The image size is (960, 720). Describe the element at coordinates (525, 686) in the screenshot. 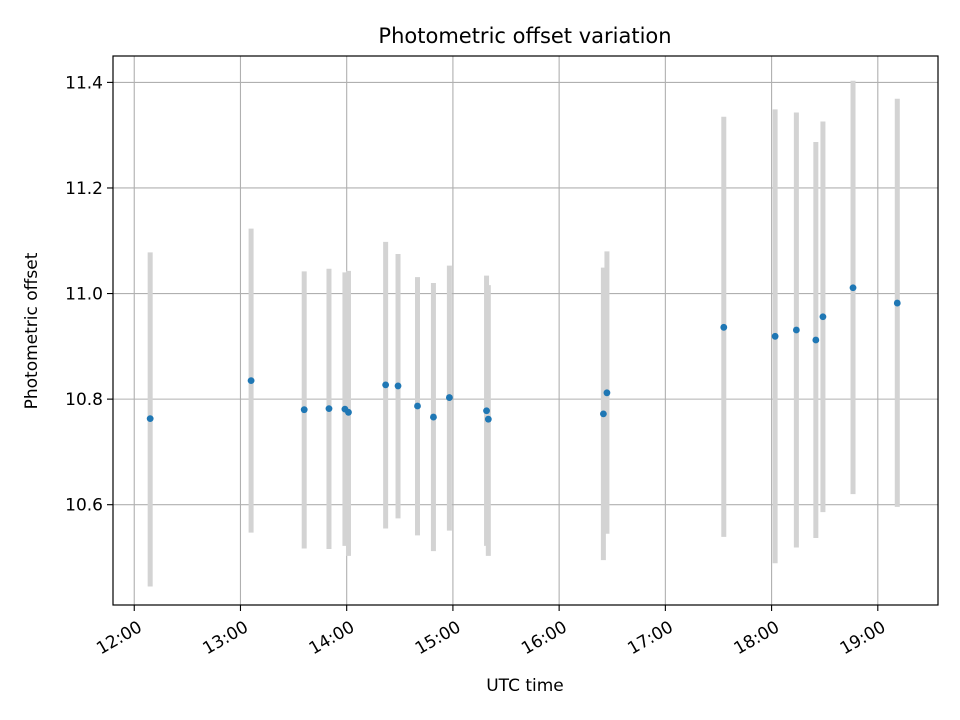

I see `x-axis-label: UTC time` at that location.